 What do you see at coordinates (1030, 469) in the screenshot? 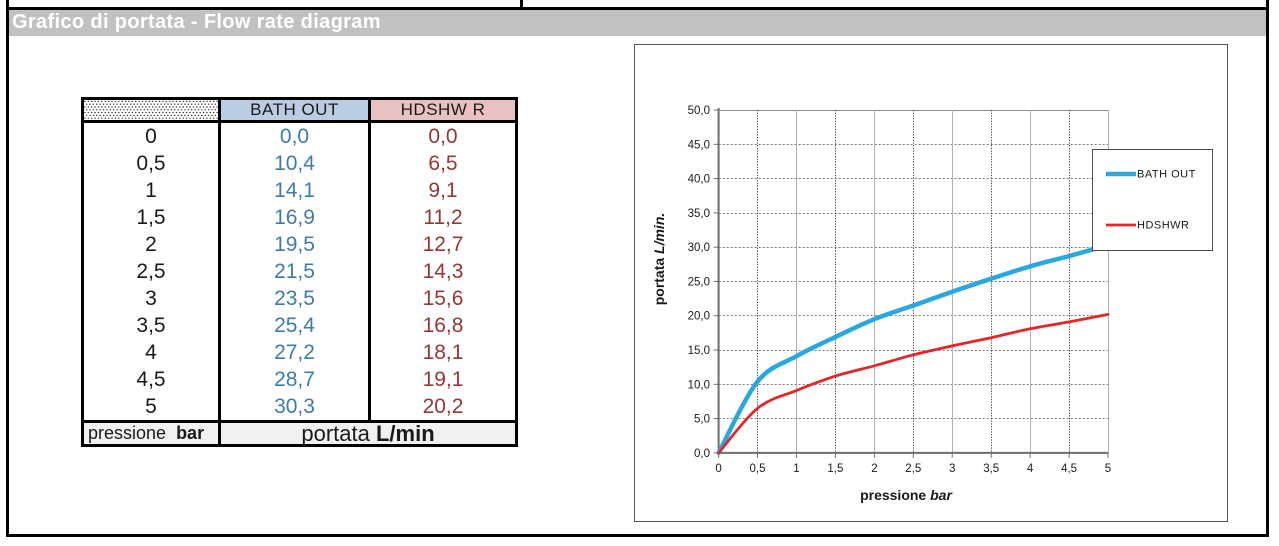
I see `svg-text: 4` at bounding box center [1030, 469].